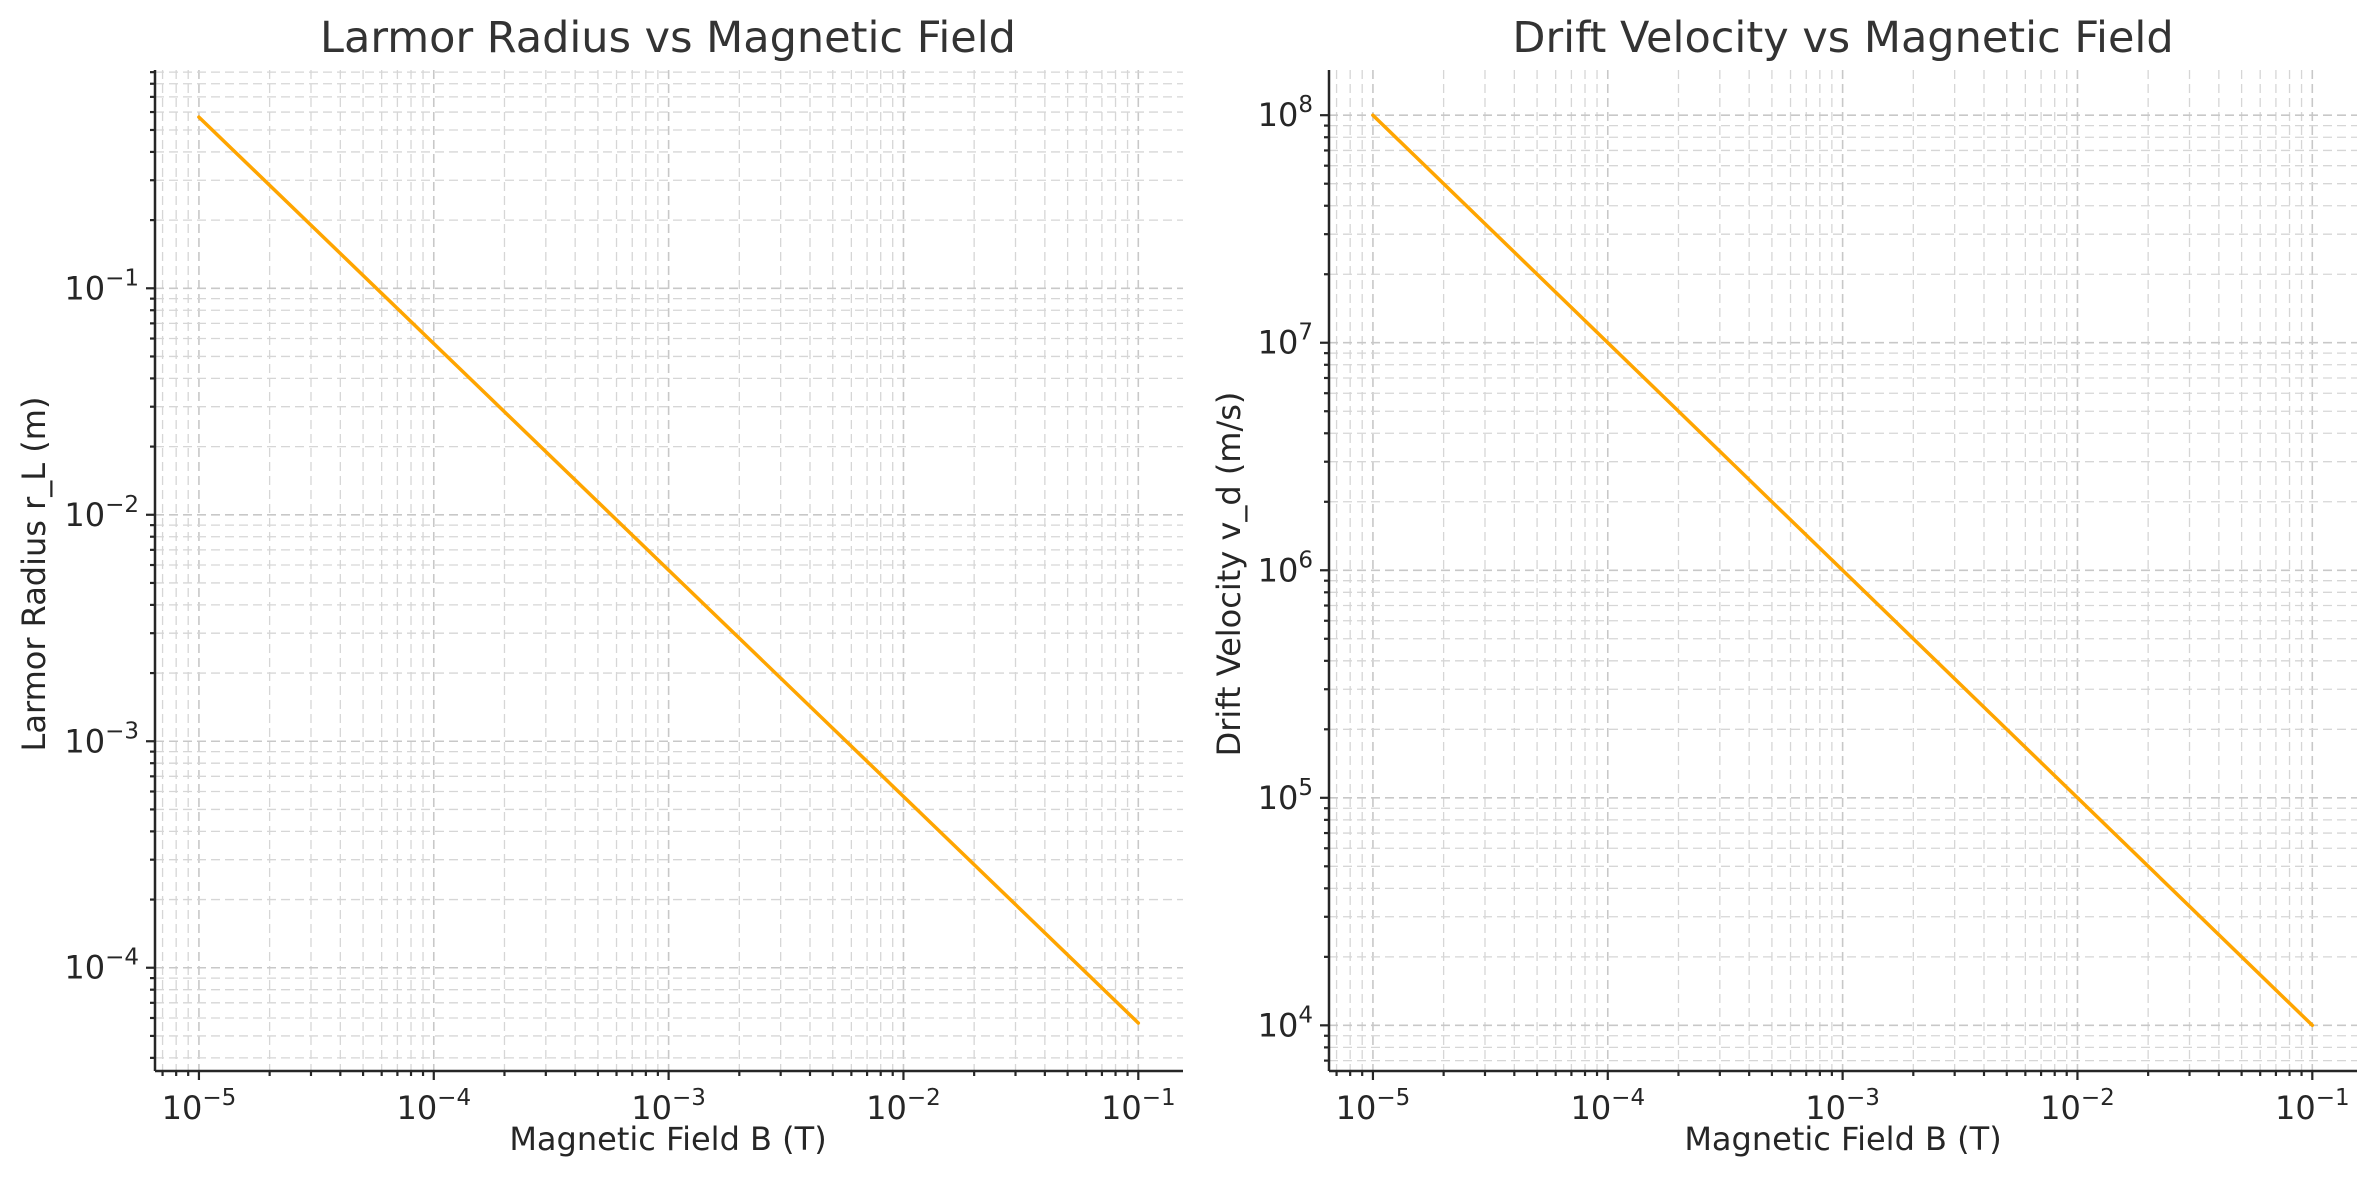 The image size is (2379, 1180). I want to click on y-tick-label: 10⁻⁴, so click(101, 966).